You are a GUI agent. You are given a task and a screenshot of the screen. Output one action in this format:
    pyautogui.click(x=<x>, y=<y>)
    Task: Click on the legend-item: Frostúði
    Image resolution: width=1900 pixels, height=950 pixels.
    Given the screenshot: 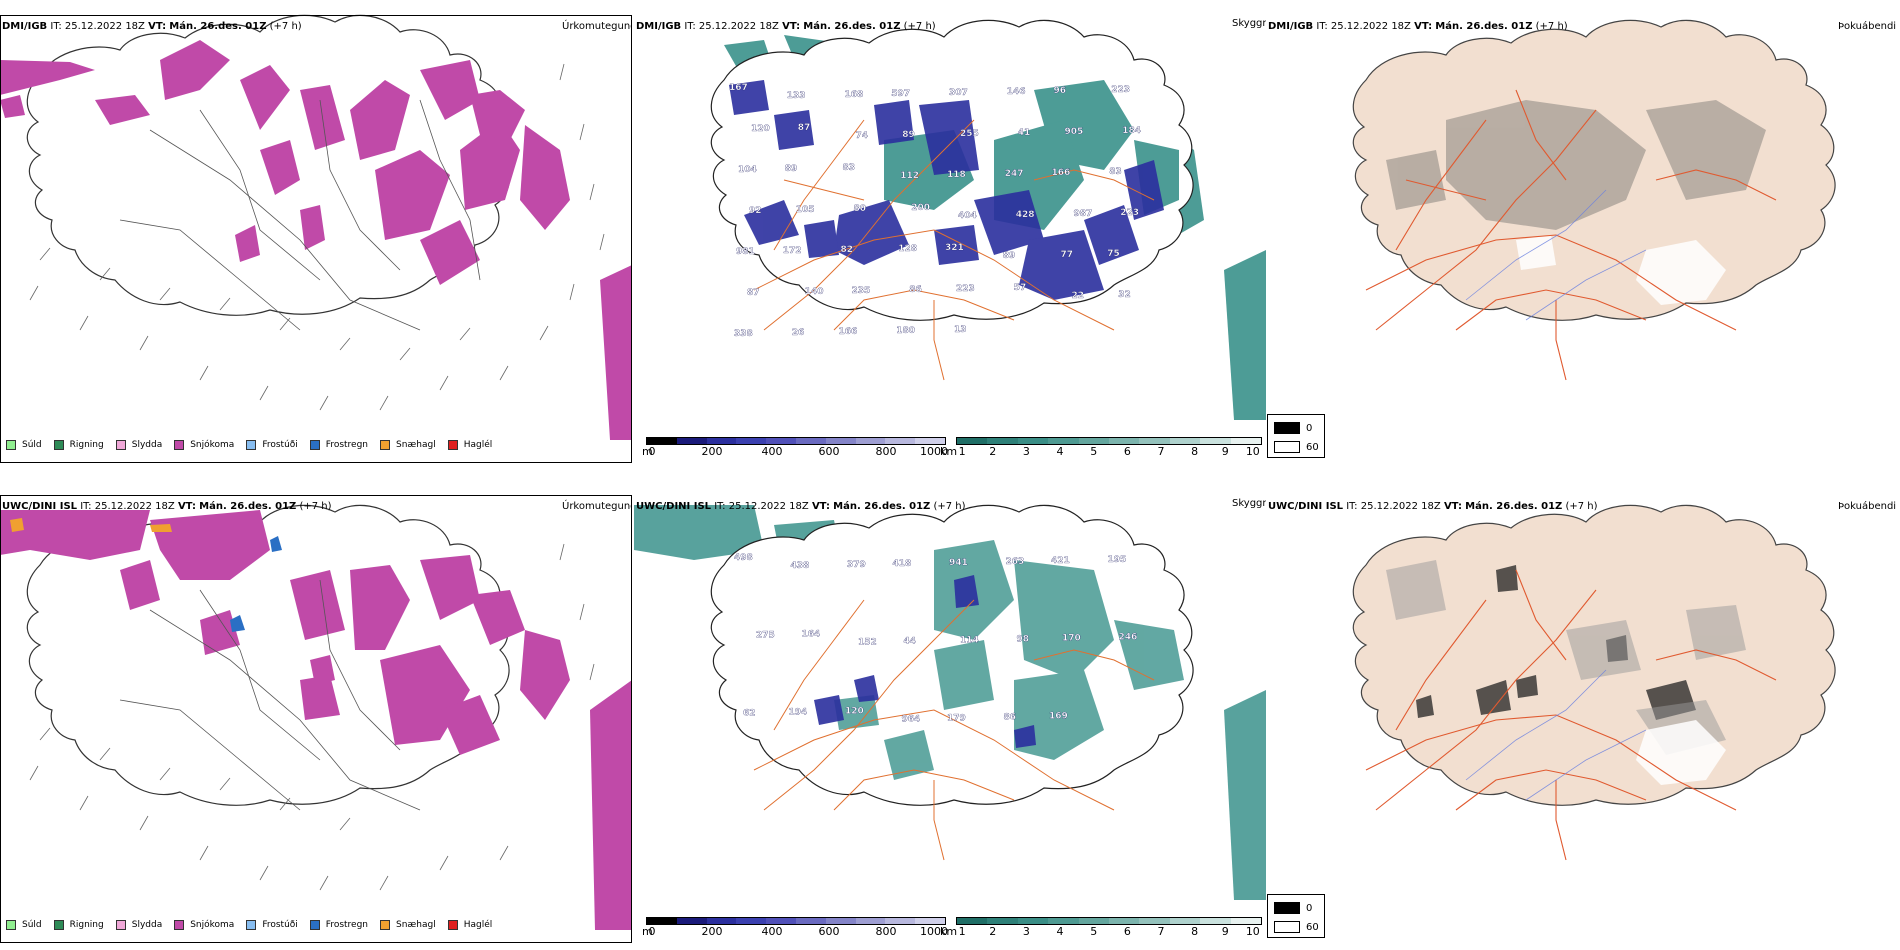 What is the action you would take?
    pyautogui.click(x=272, y=925)
    